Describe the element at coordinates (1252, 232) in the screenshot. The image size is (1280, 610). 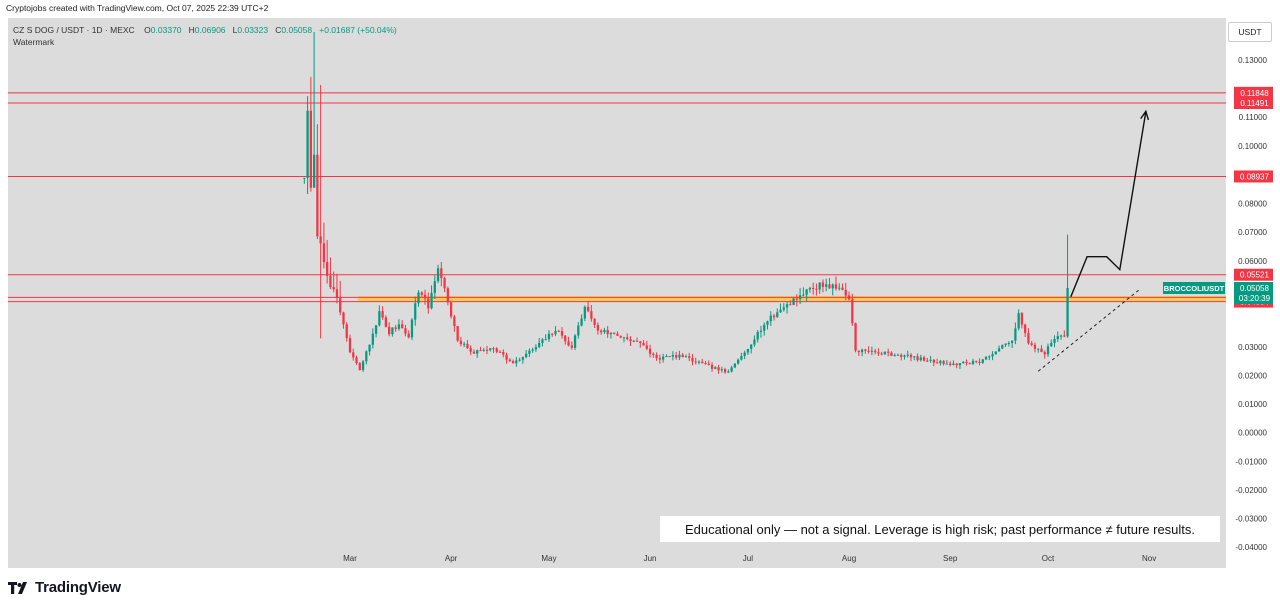
I see `y-tick-label: 0.07000` at that location.